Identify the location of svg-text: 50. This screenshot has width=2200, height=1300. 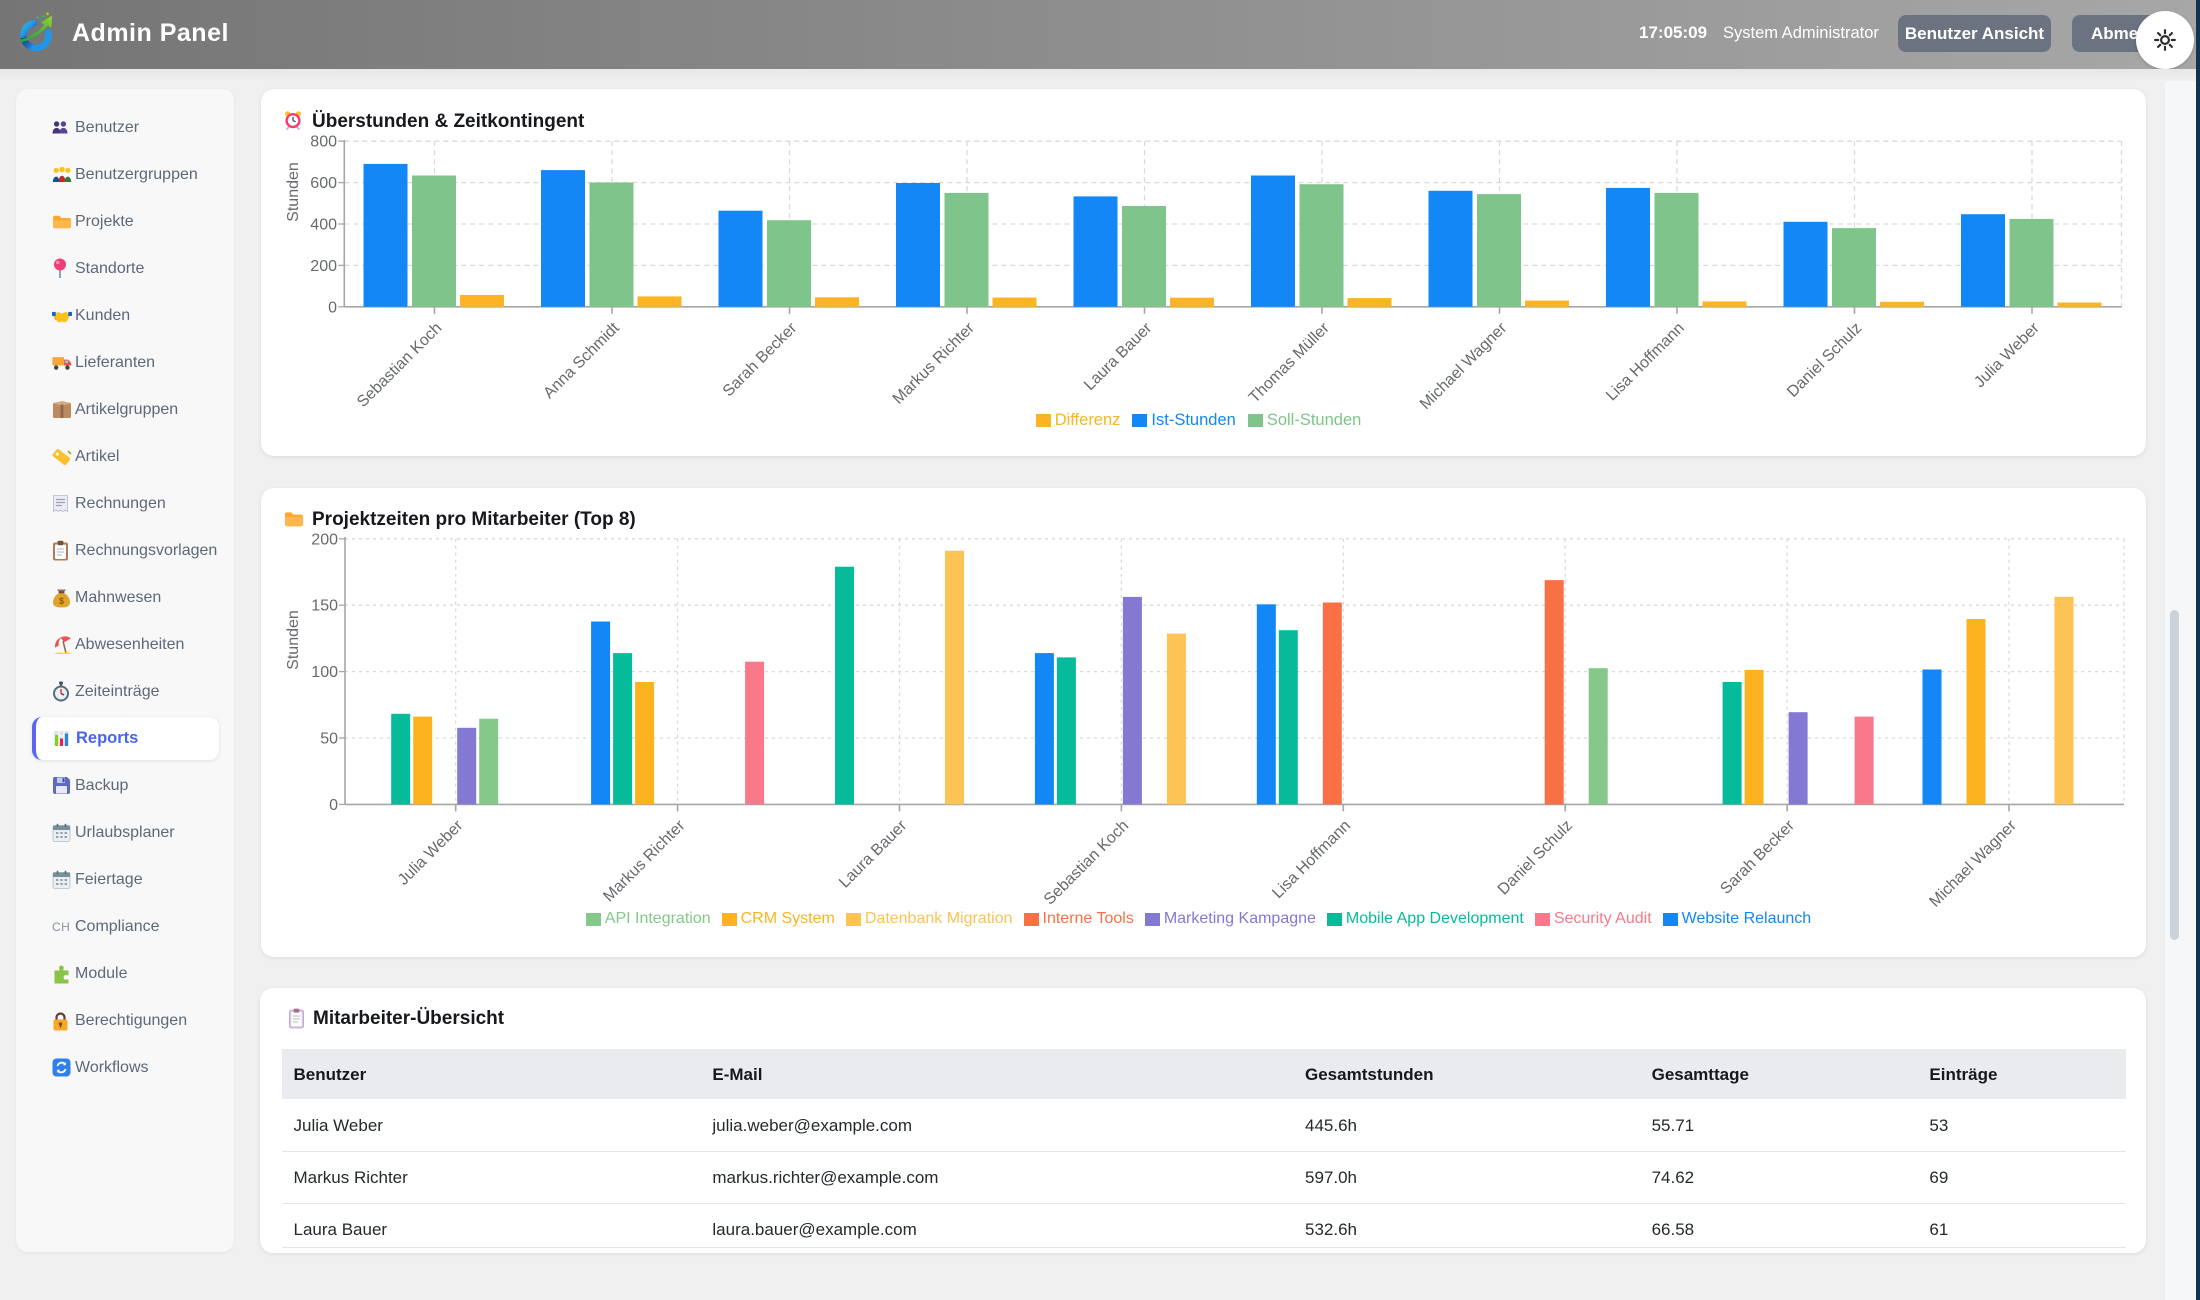
(329, 739).